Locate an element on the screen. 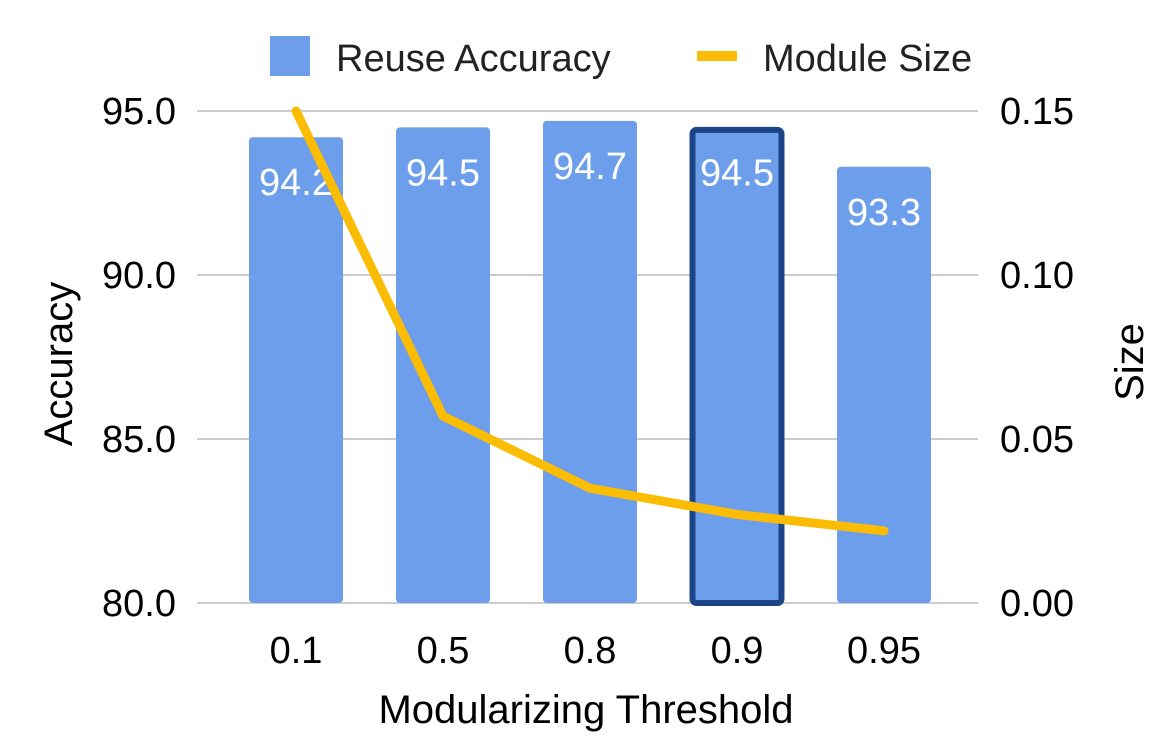 The image size is (1174, 746). x-axis-ticks: 0.1 0.5 0.8 0.9 0.95 is located at coordinates (595, 651).